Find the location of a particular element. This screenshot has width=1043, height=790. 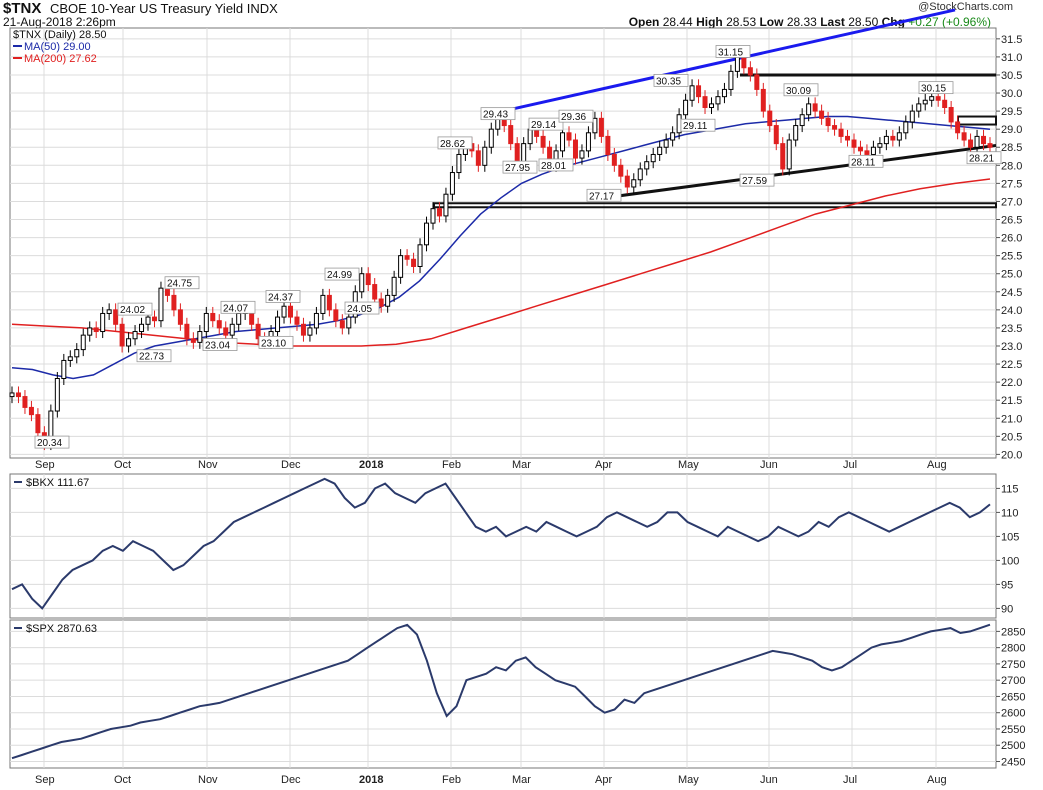

open-value: 28.44 is located at coordinates (677, 22).